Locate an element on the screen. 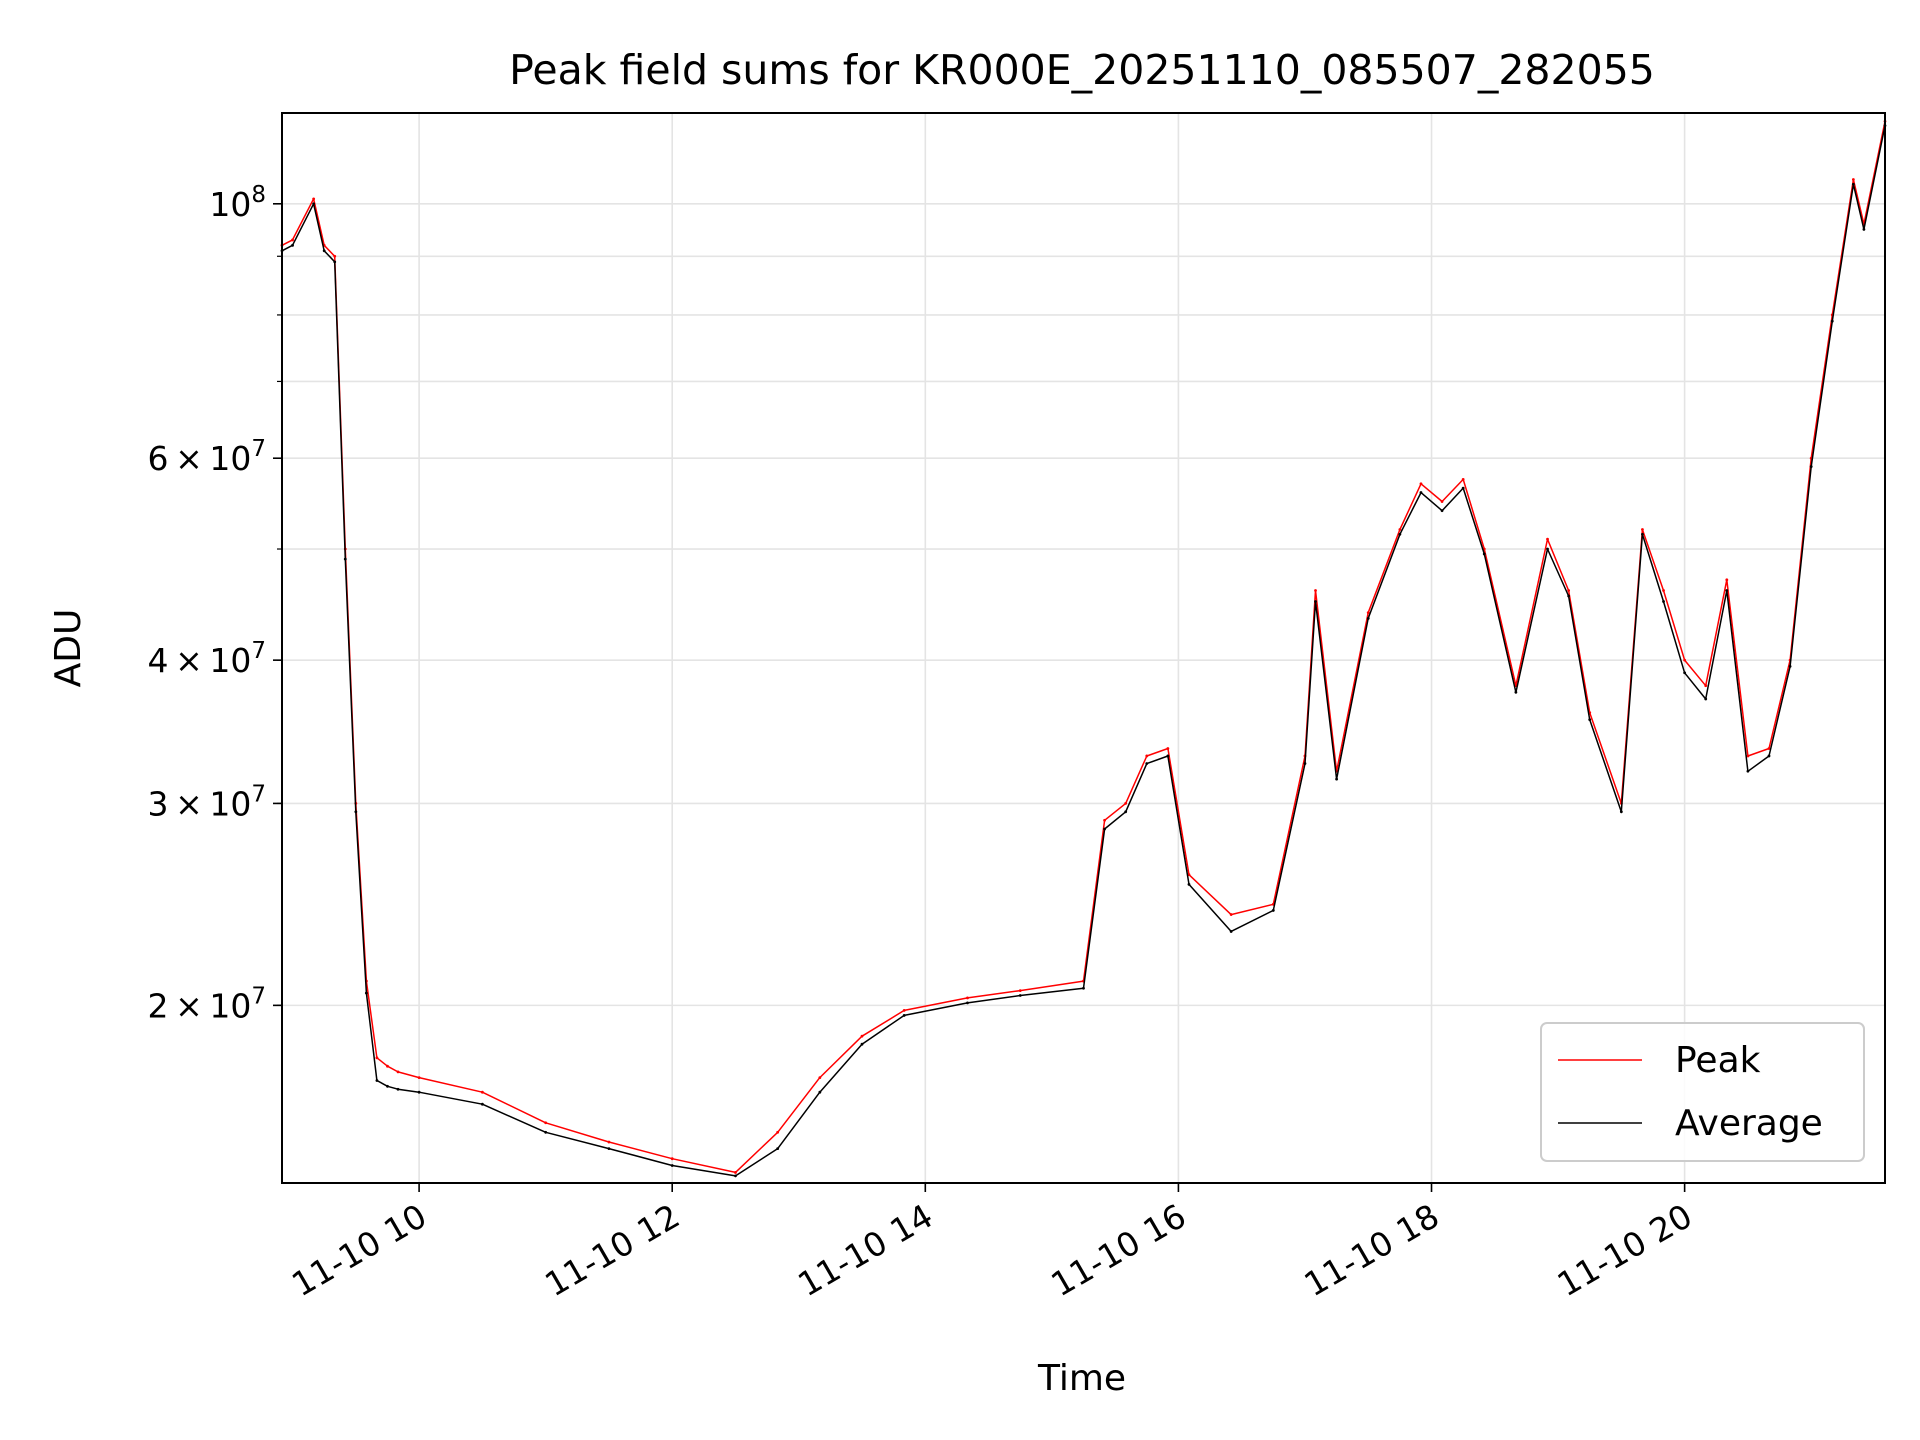 Image resolution: width=1920 pixels, height=1440 pixels. x-axis-label: Time is located at coordinates (1081, 1378).